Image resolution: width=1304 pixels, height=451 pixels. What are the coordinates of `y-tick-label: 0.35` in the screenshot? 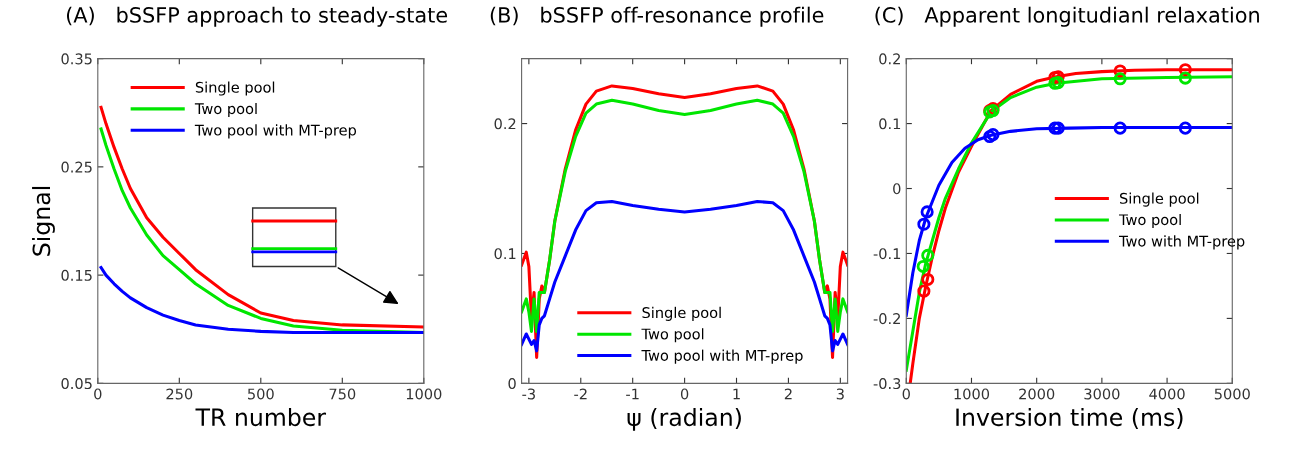 It's located at (76, 59).